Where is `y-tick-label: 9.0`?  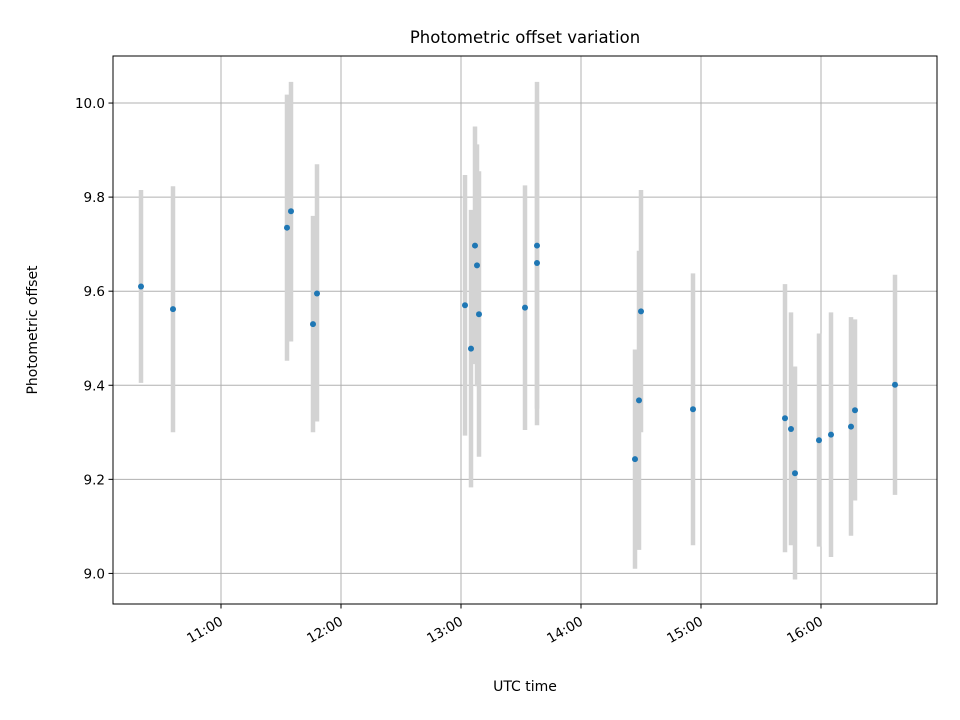 y-tick-label: 9.0 is located at coordinates (94, 574).